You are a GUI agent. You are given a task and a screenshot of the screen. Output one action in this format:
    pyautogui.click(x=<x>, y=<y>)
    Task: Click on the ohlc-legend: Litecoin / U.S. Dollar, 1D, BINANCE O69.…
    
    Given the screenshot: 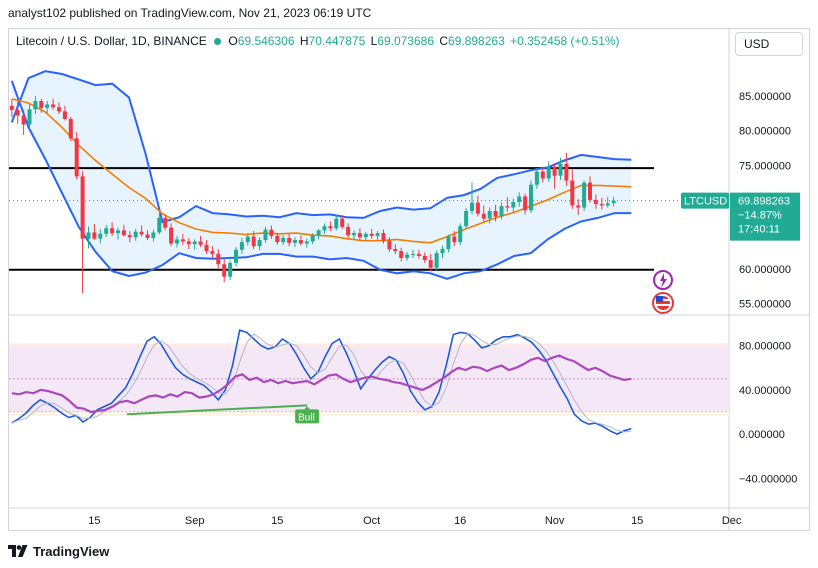 What is the action you would take?
    pyautogui.click(x=319, y=41)
    